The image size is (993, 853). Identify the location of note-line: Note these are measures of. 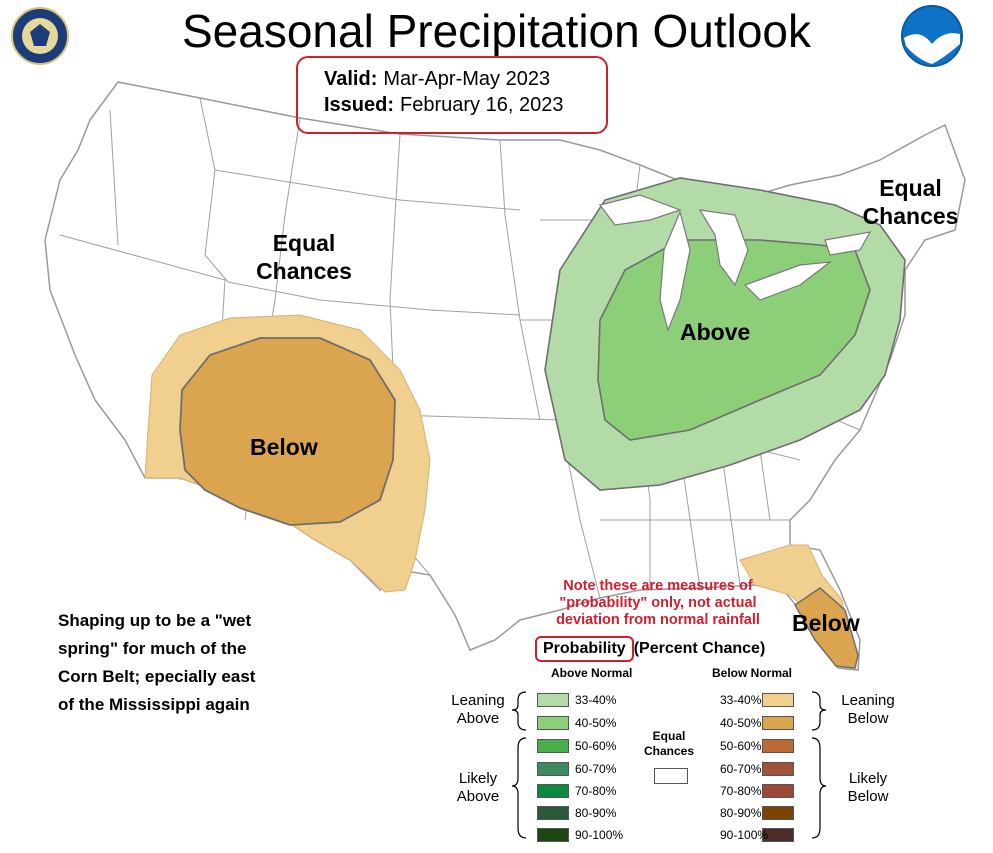
(658, 586).